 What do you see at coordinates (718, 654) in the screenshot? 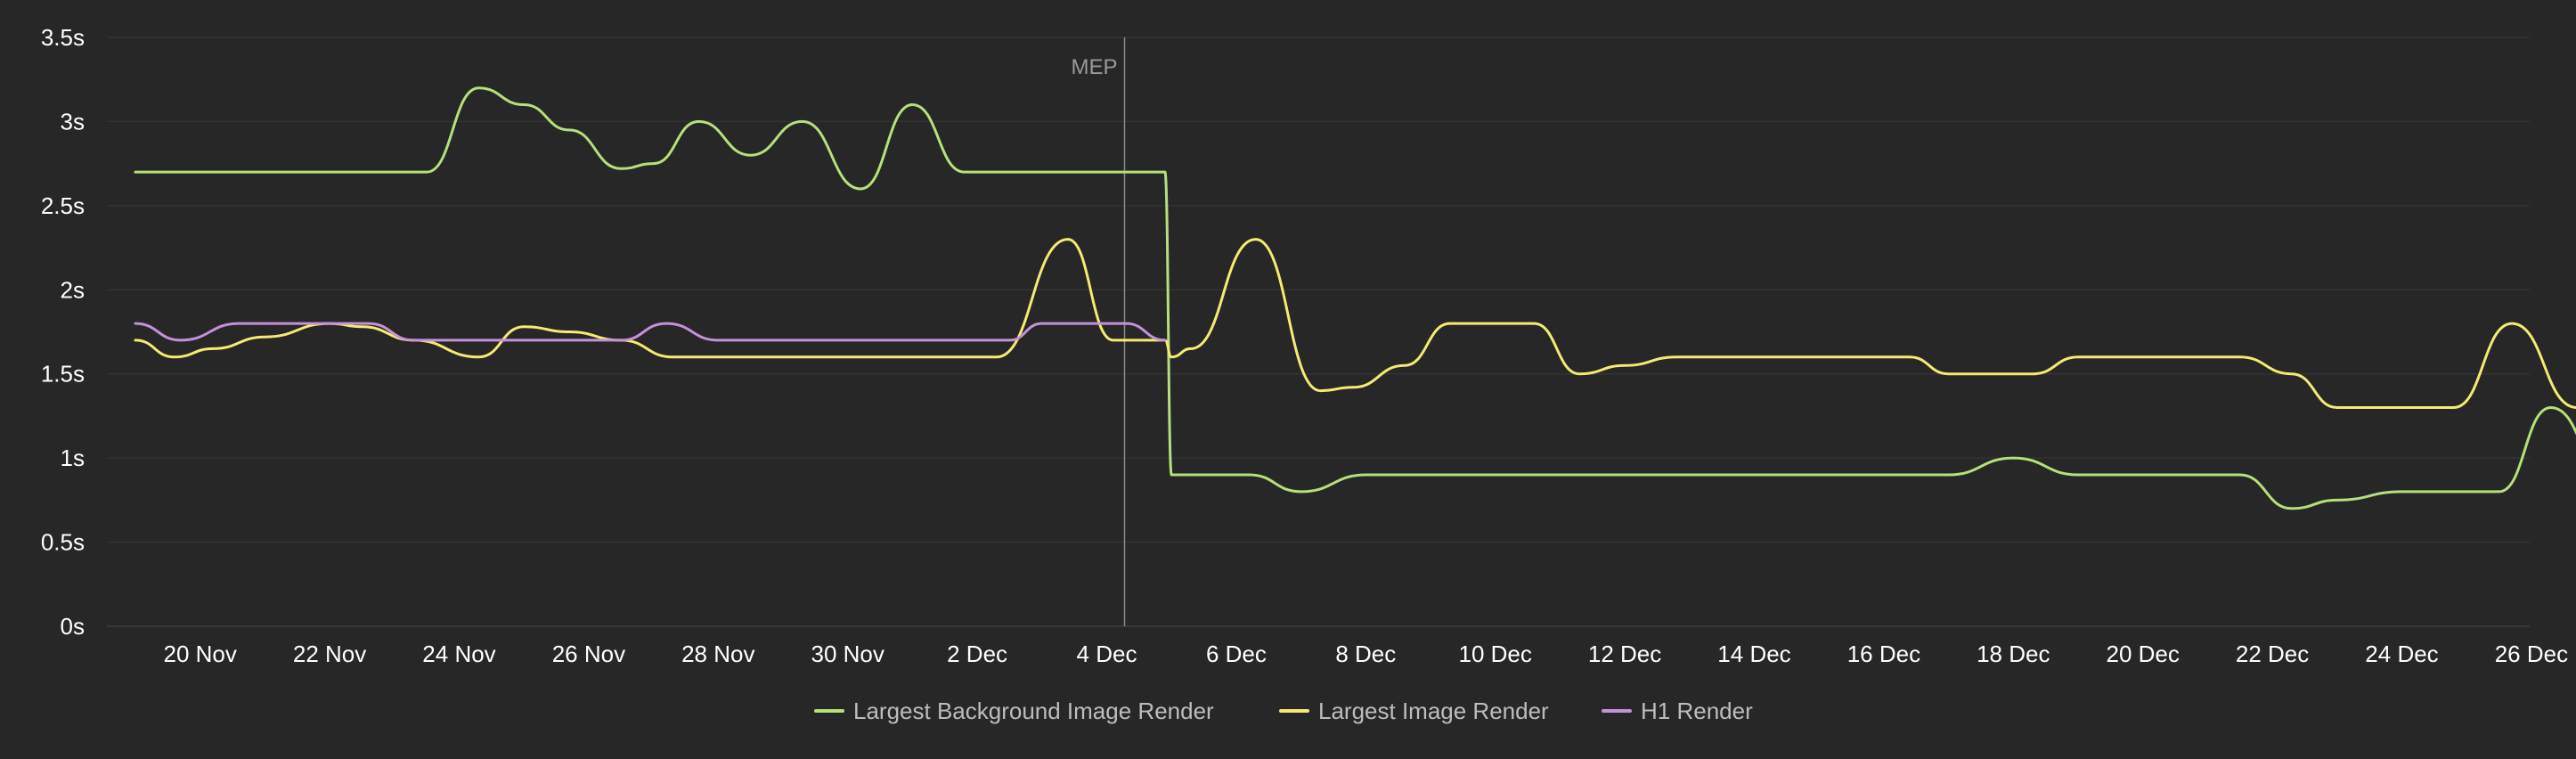
I see `x-tick-label: 28 Nov` at bounding box center [718, 654].